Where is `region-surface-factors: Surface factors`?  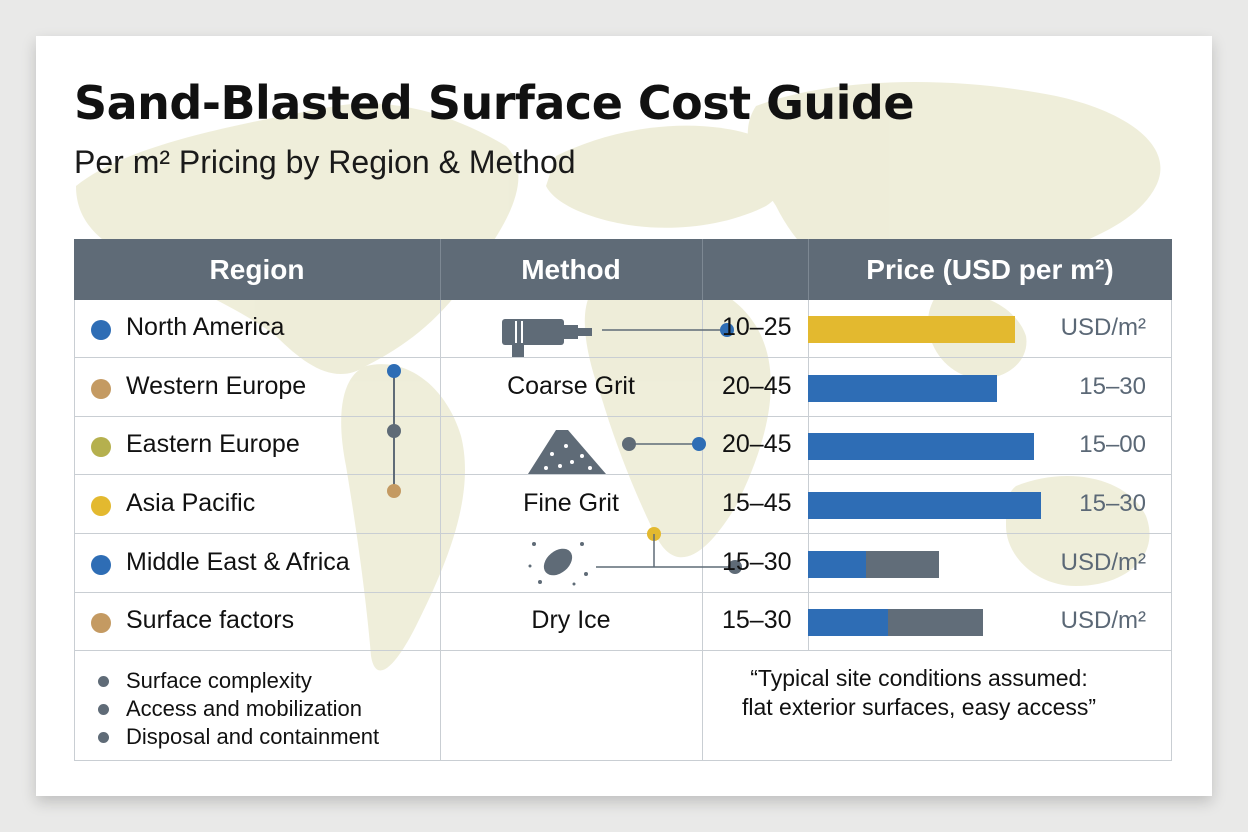
region-surface-factors: Surface factors is located at coordinates (210, 620).